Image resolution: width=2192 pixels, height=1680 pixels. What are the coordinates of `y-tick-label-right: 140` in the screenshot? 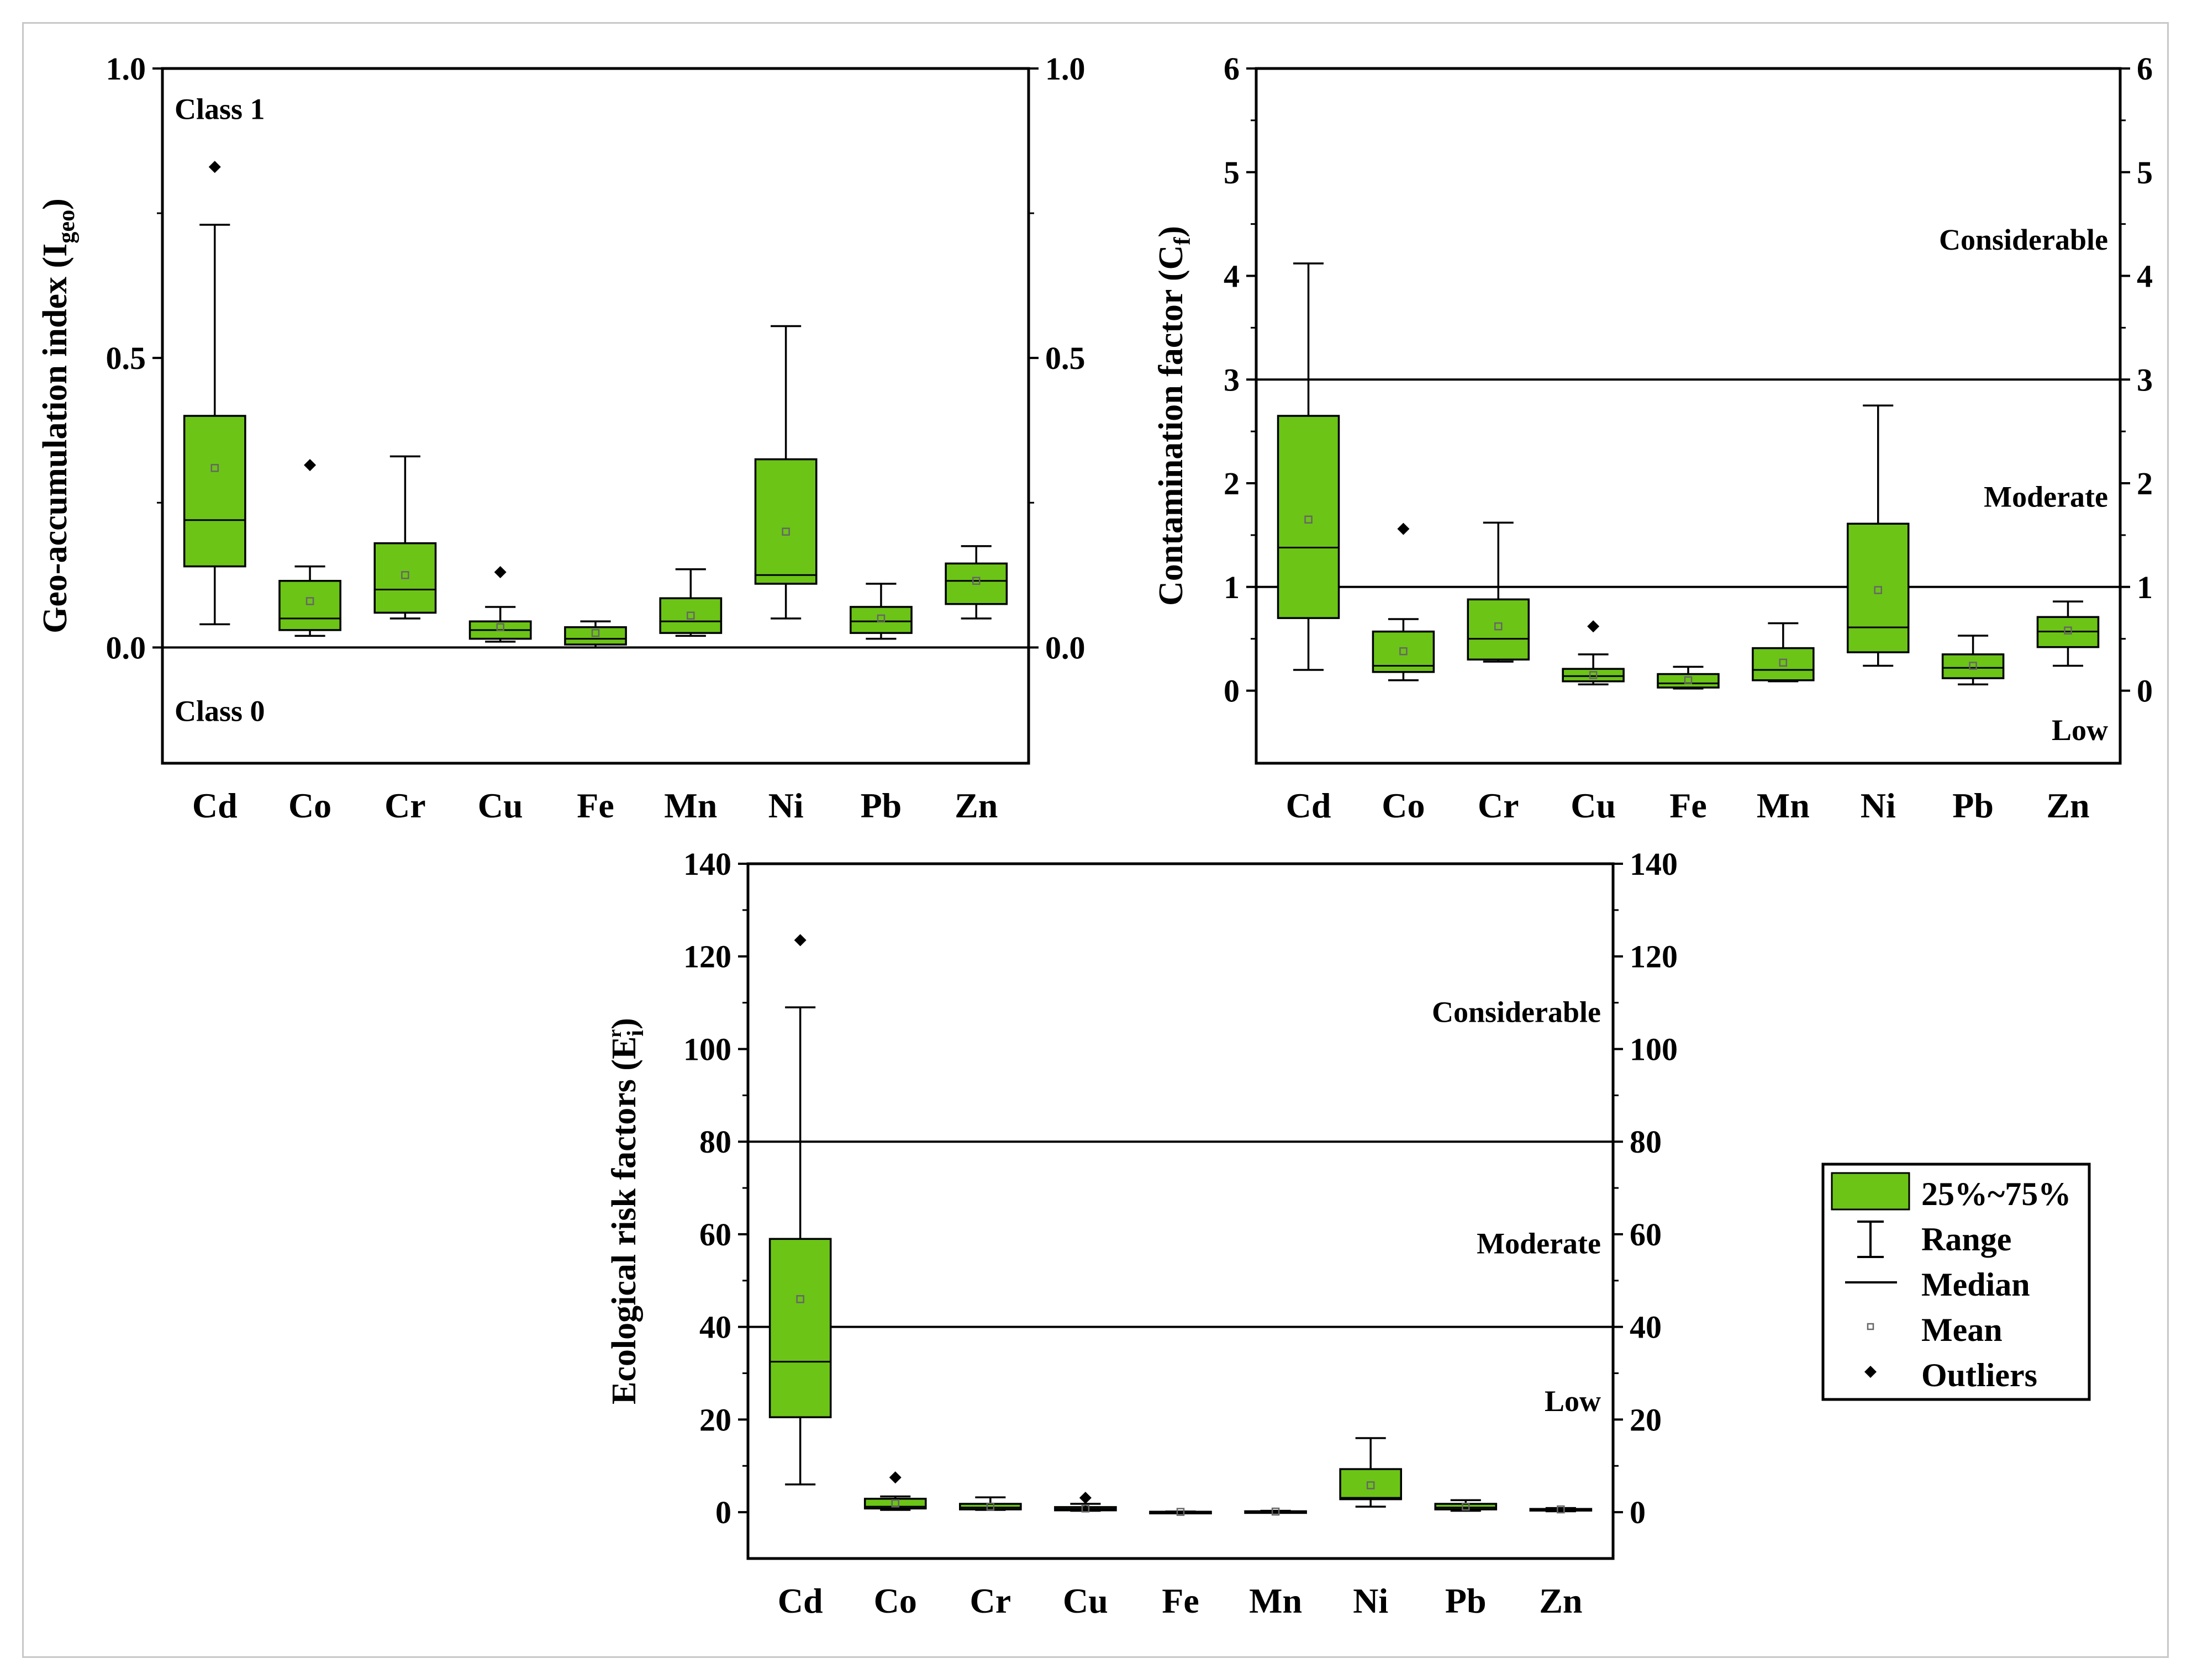 It's located at (1654, 864).